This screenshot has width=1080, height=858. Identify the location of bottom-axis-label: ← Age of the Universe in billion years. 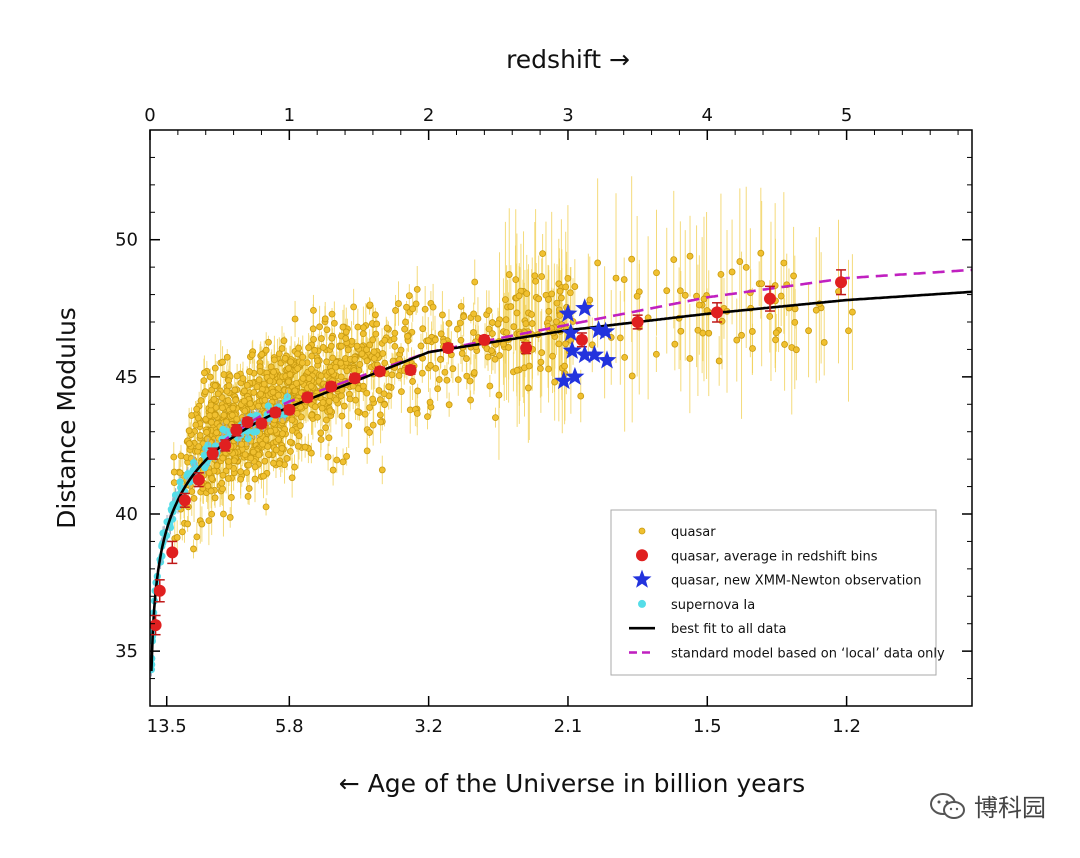
(572, 783).